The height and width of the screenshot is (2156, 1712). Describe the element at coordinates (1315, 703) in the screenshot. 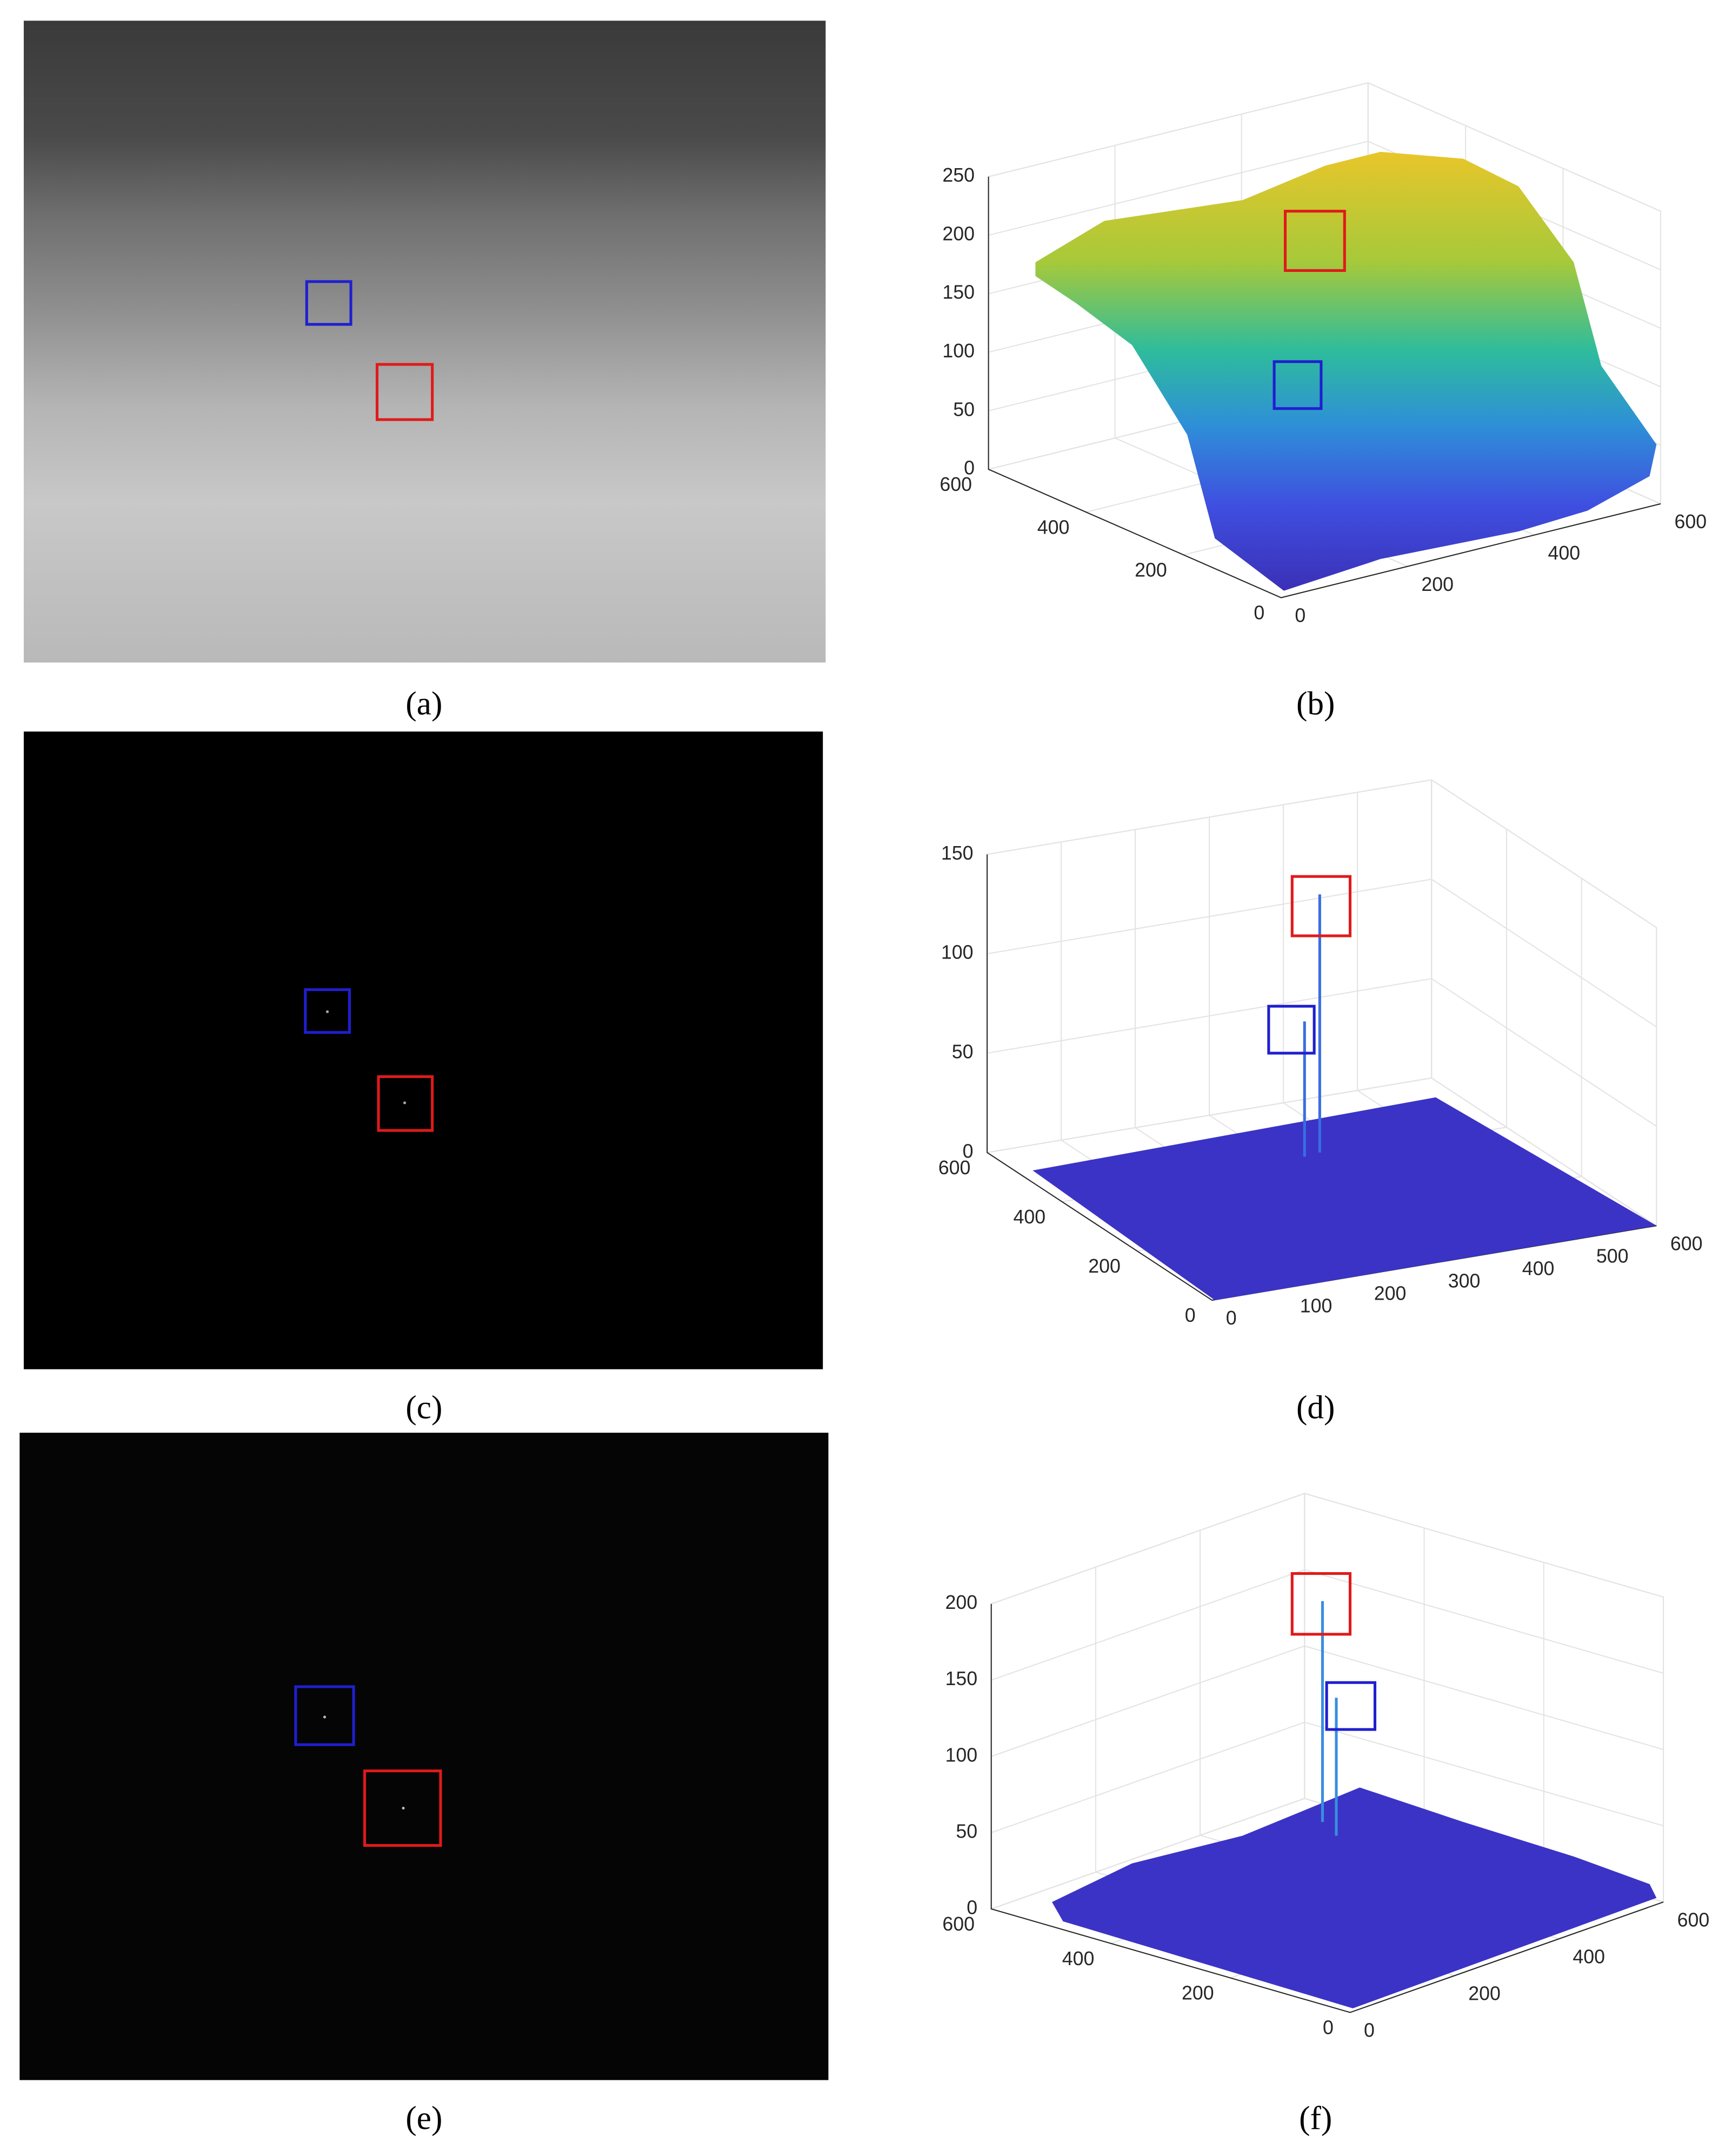

I see `caption: (b)` at that location.